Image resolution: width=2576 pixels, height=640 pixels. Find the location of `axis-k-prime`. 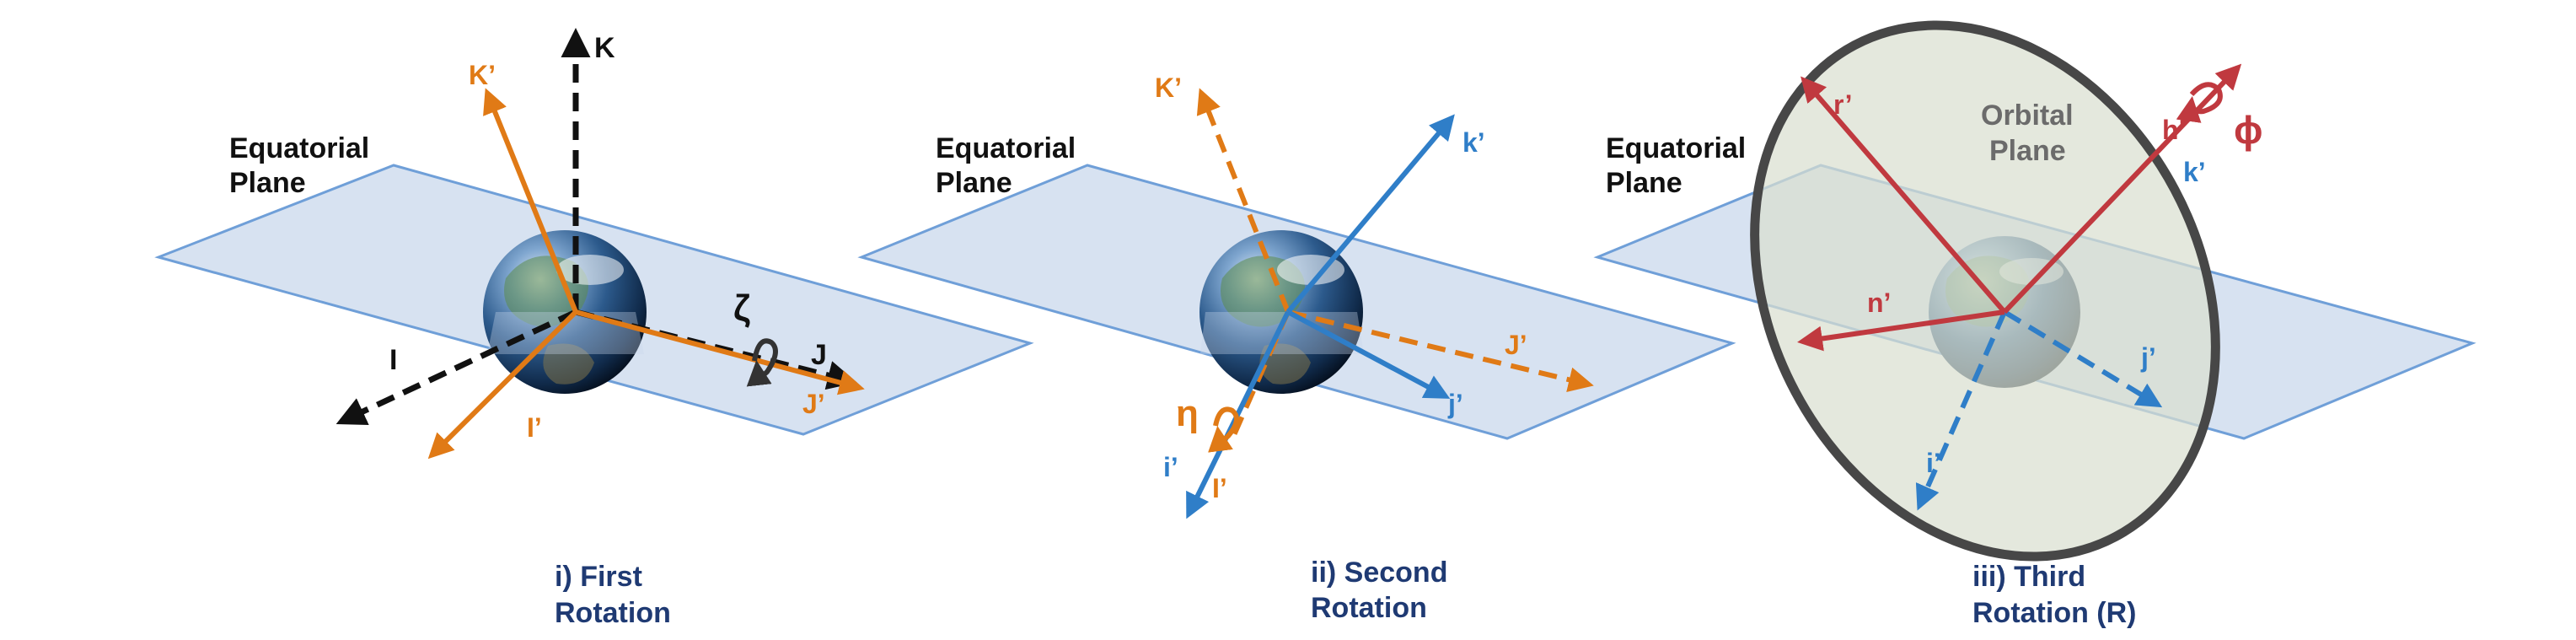

axis-k-prime is located at coordinates (1370, 214).